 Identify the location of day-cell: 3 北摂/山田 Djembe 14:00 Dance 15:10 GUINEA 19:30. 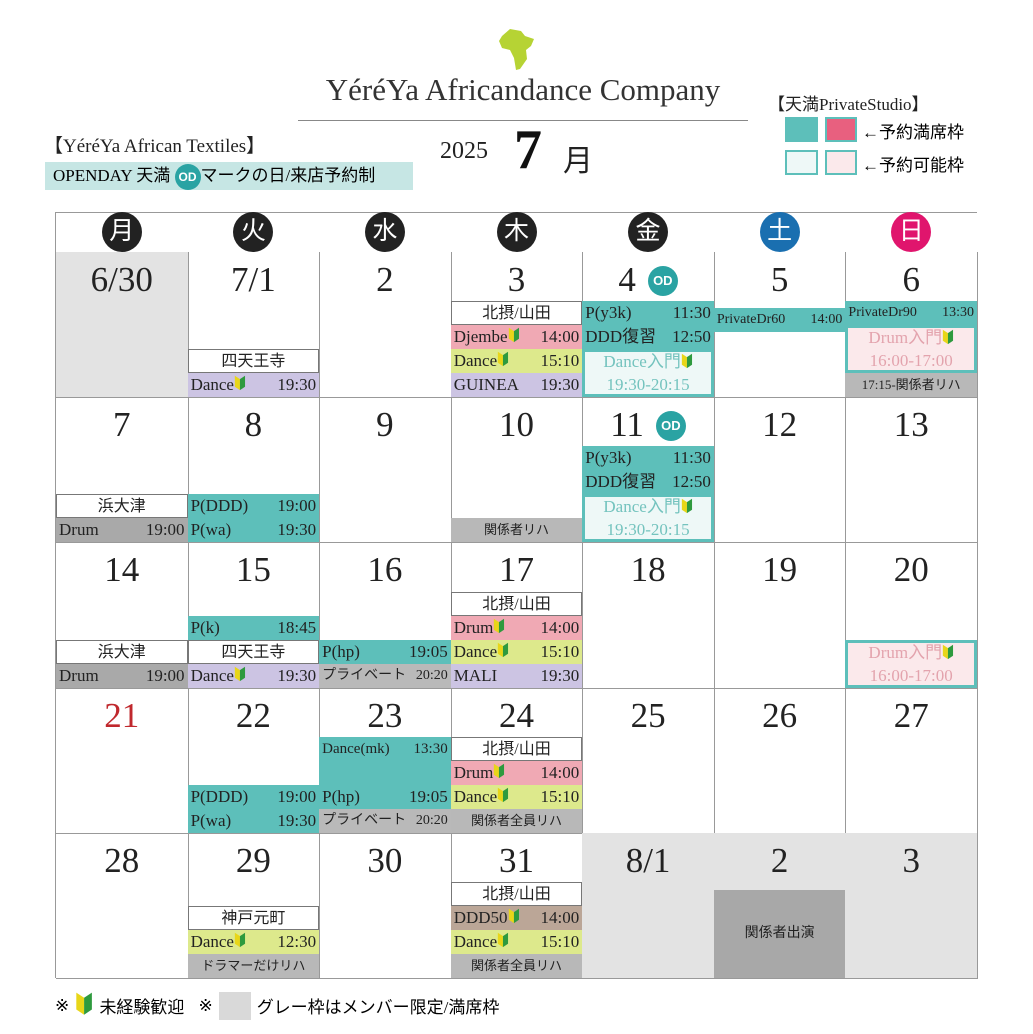
(517, 325).